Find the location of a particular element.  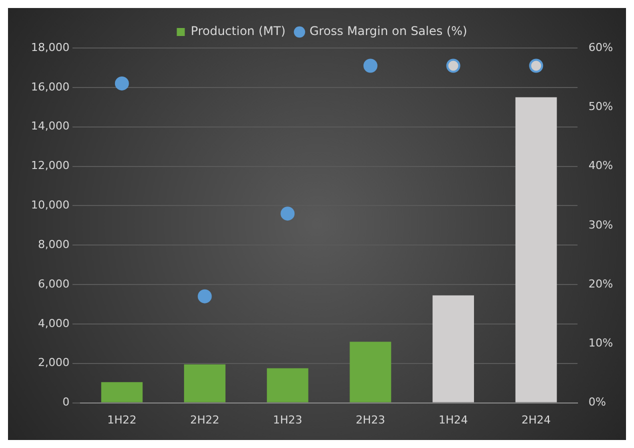

x-tick-label: 1H23 is located at coordinates (287, 419).